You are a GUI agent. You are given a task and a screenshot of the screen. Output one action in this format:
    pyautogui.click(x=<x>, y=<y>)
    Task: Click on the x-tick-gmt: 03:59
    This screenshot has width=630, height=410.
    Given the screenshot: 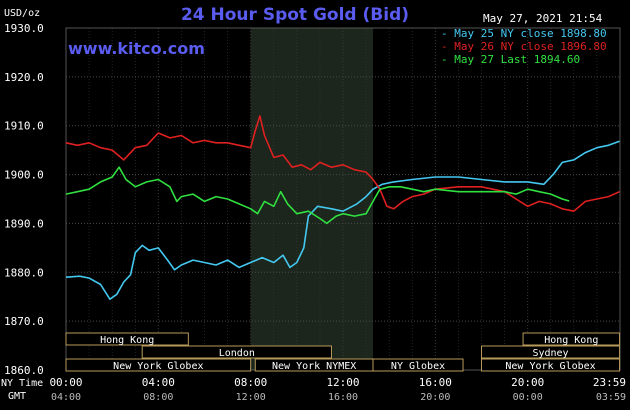 What is the action you would take?
    pyautogui.click(x=611, y=397)
    